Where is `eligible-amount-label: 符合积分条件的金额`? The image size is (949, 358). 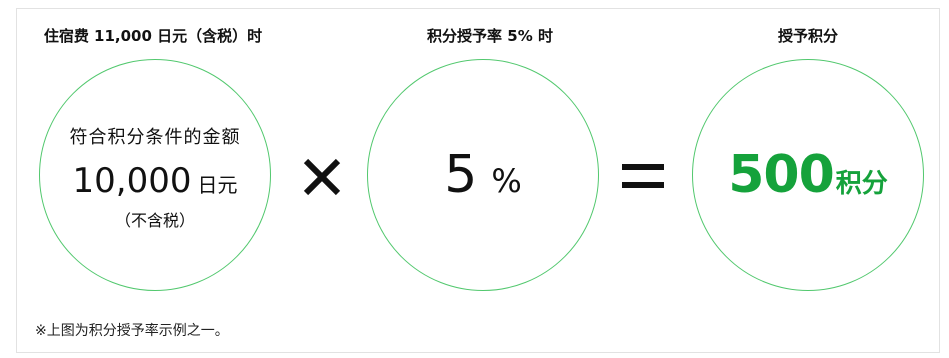 eligible-amount-label: 符合积分条件的金额 is located at coordinates (155, 137).